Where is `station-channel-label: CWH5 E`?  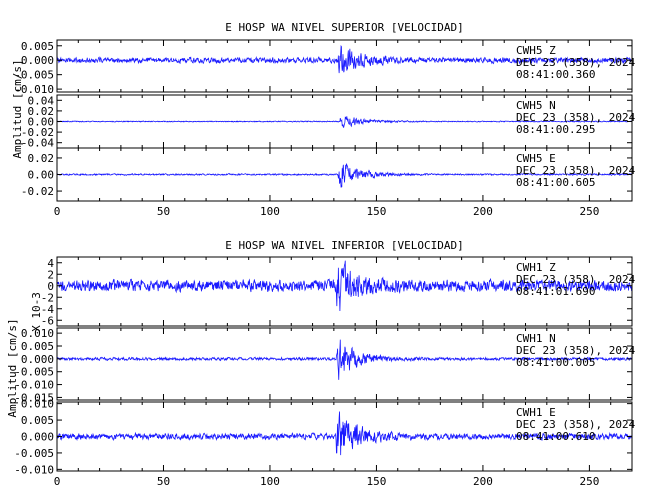
station-channel-label: CWH5 E is located at coordinates (536, 158).